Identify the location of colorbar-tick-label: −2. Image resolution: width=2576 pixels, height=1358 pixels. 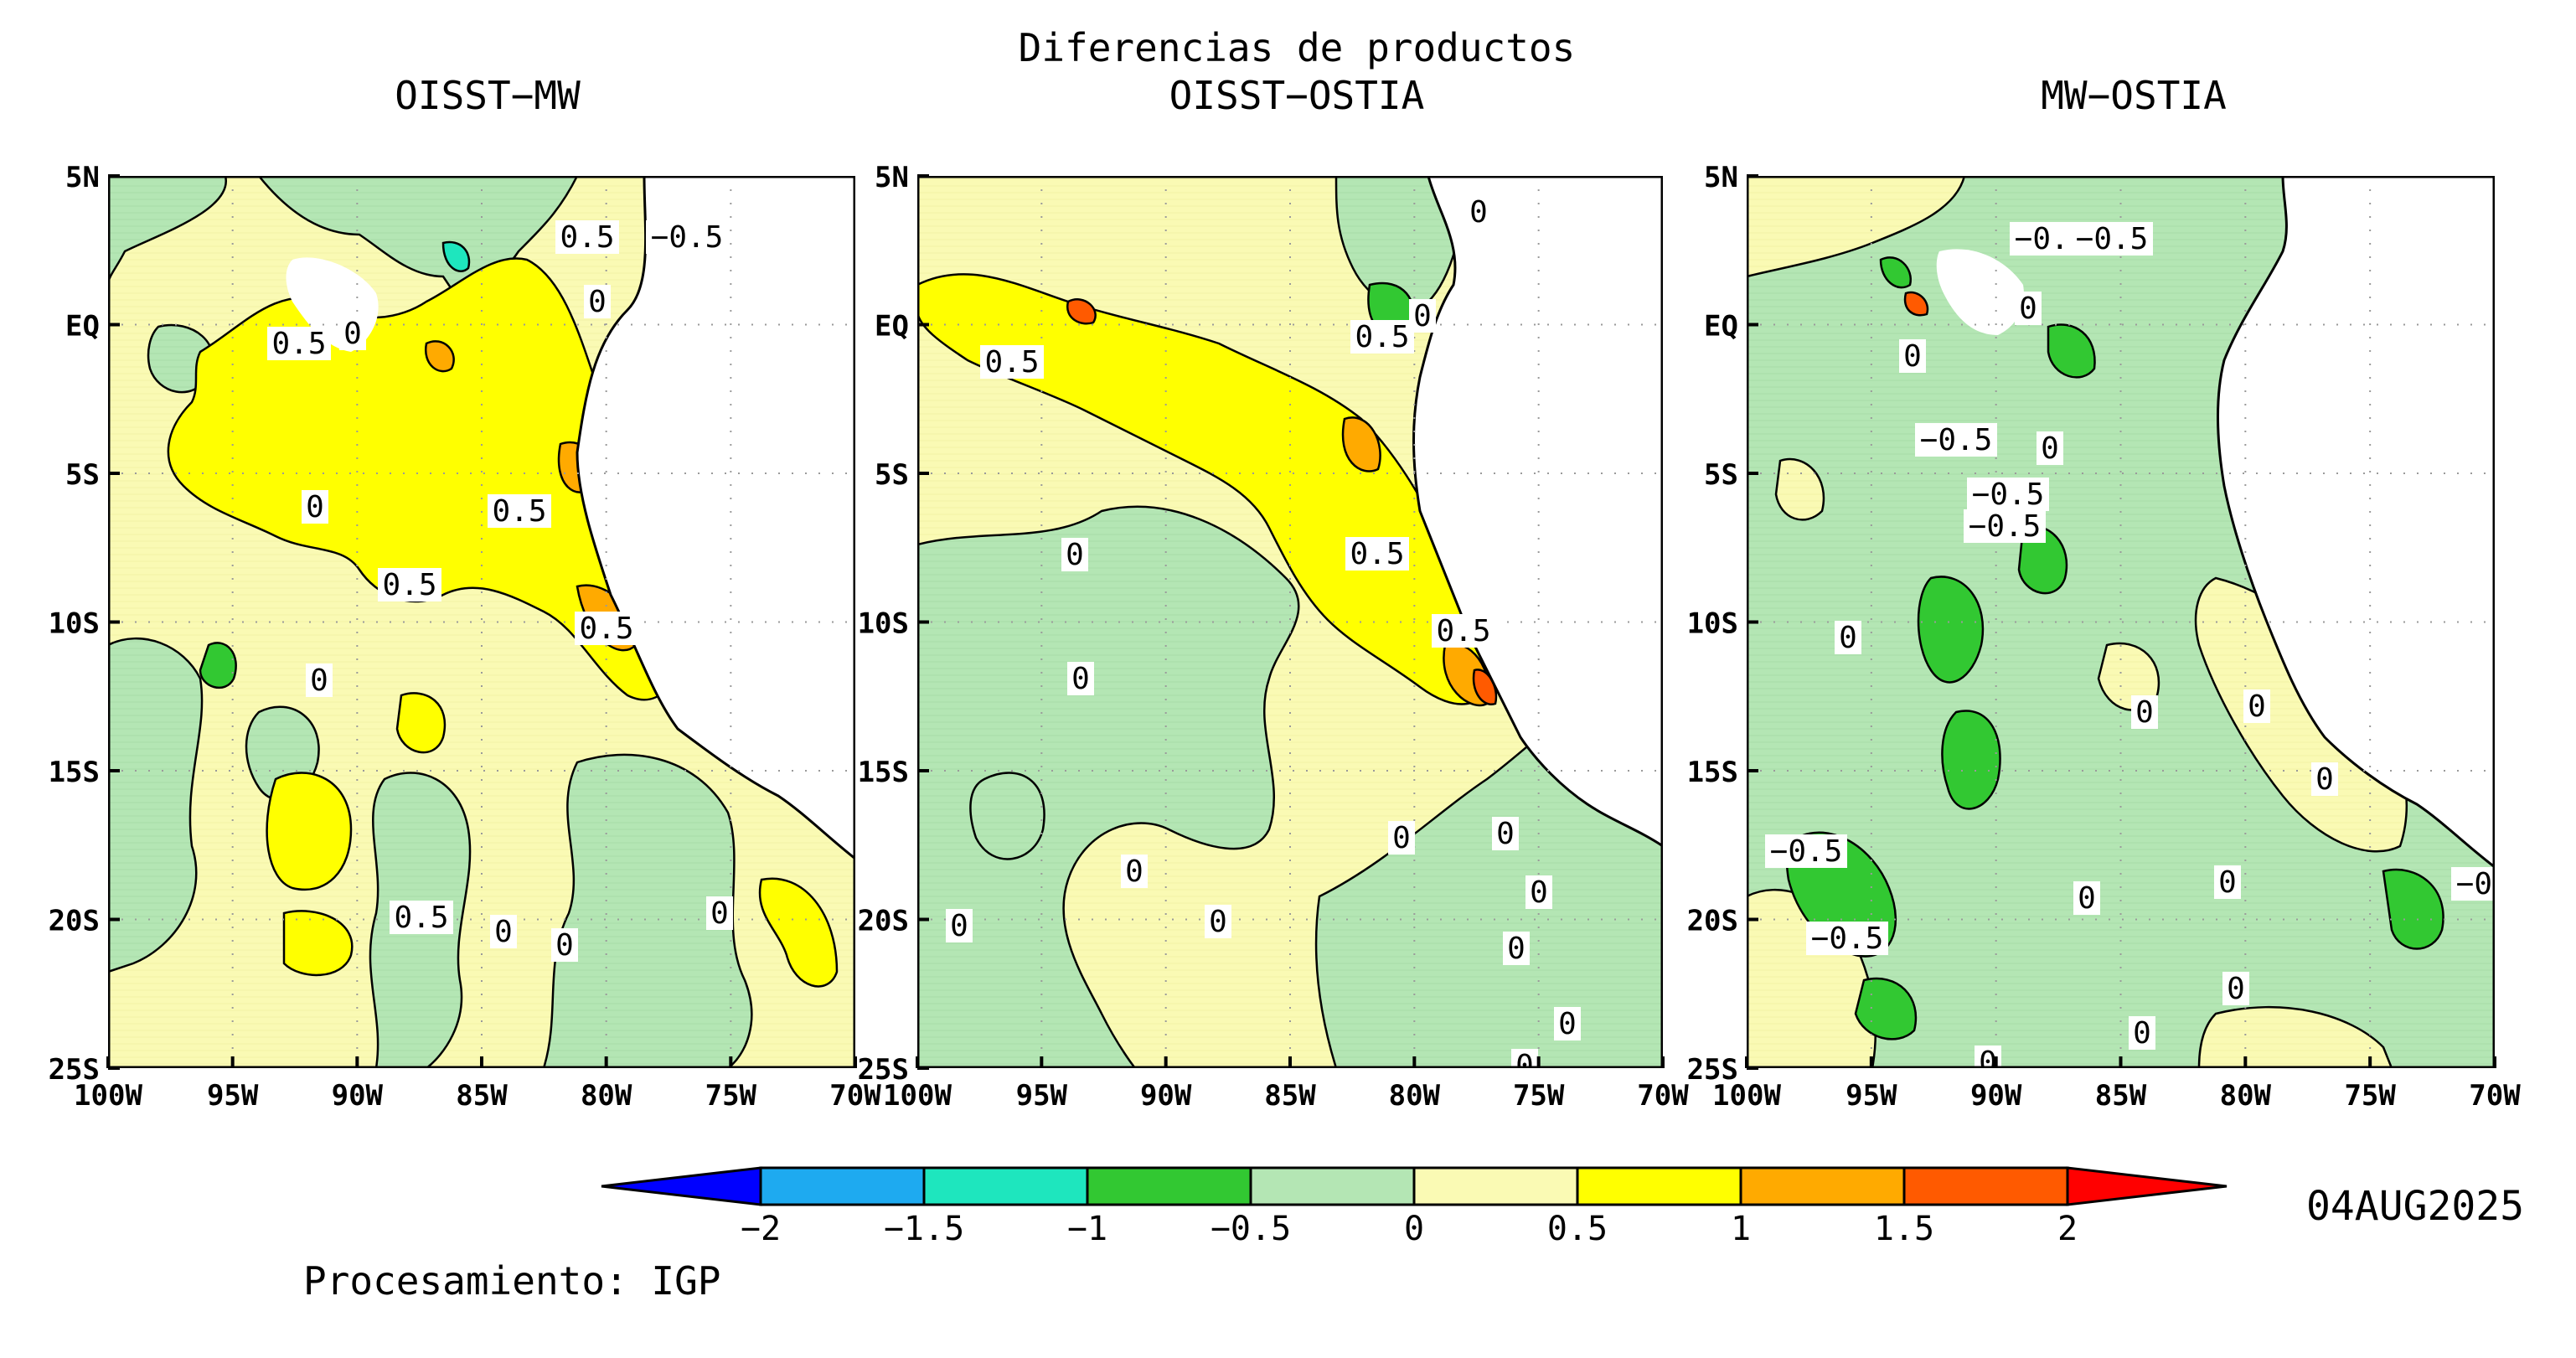
(761, 1229).